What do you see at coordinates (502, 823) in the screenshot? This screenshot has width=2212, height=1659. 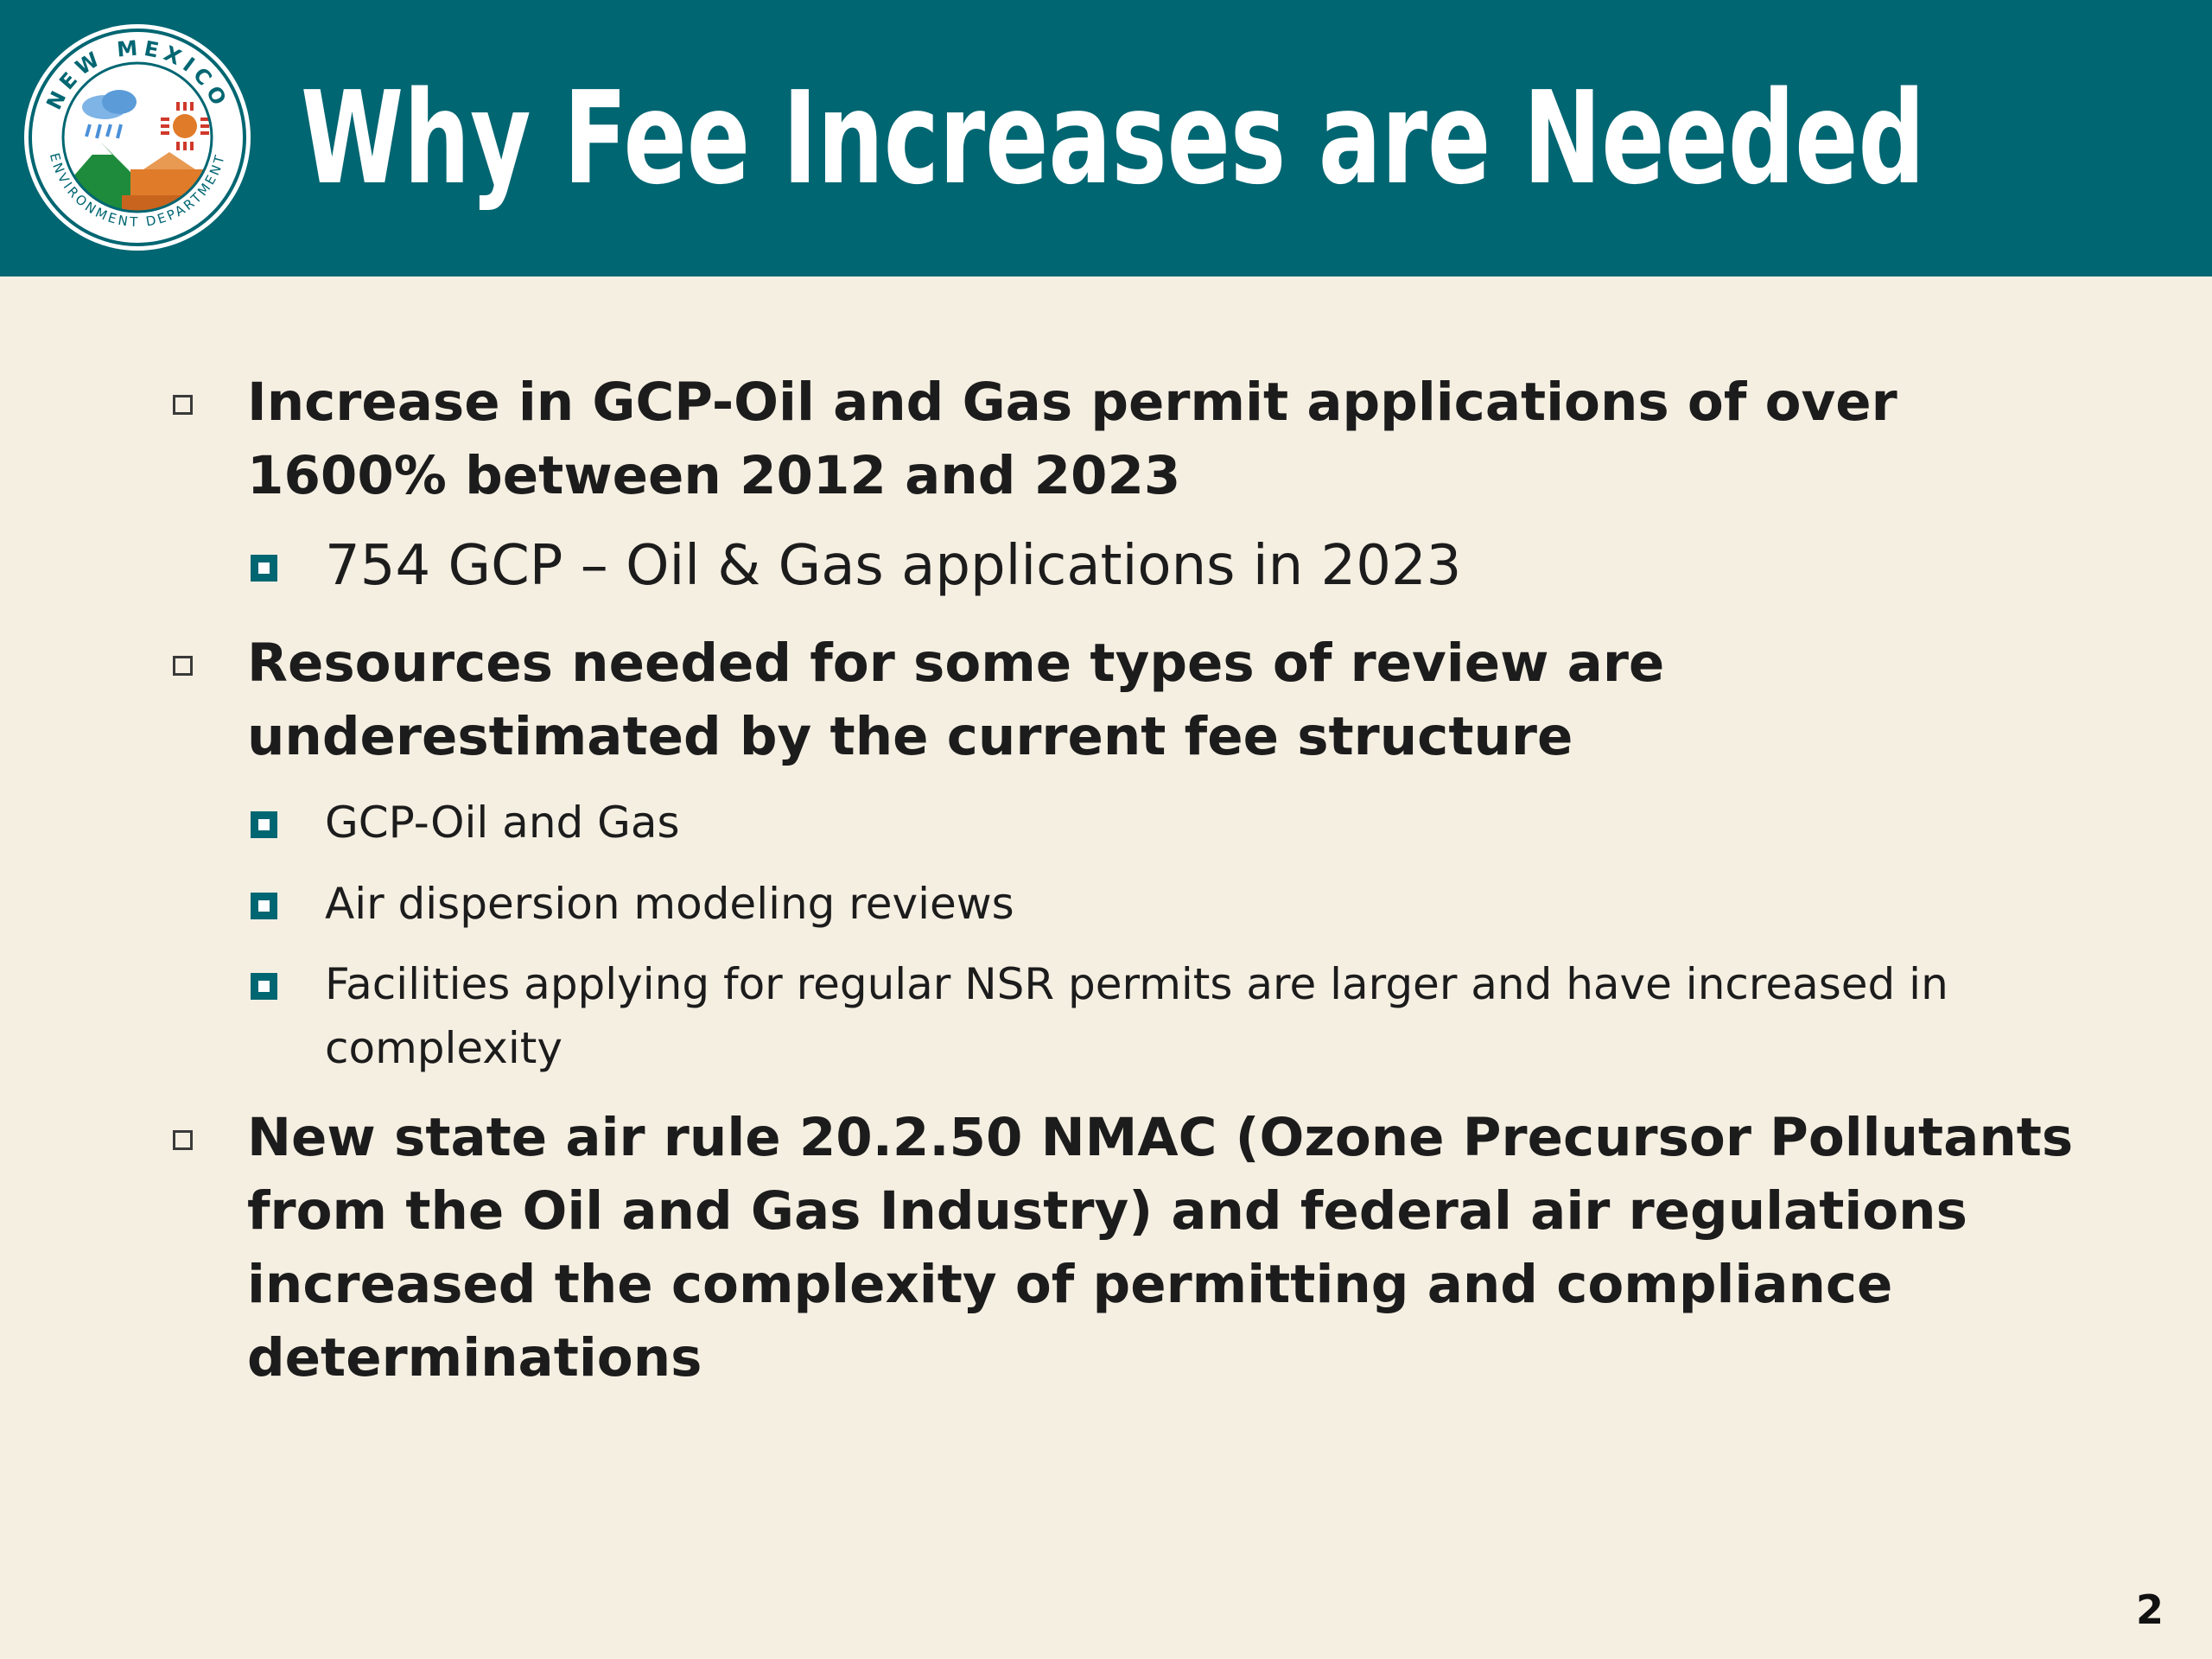 I see `sub-bullet-text: GCP-Oil and Gas` at bounding box center [502, 823].